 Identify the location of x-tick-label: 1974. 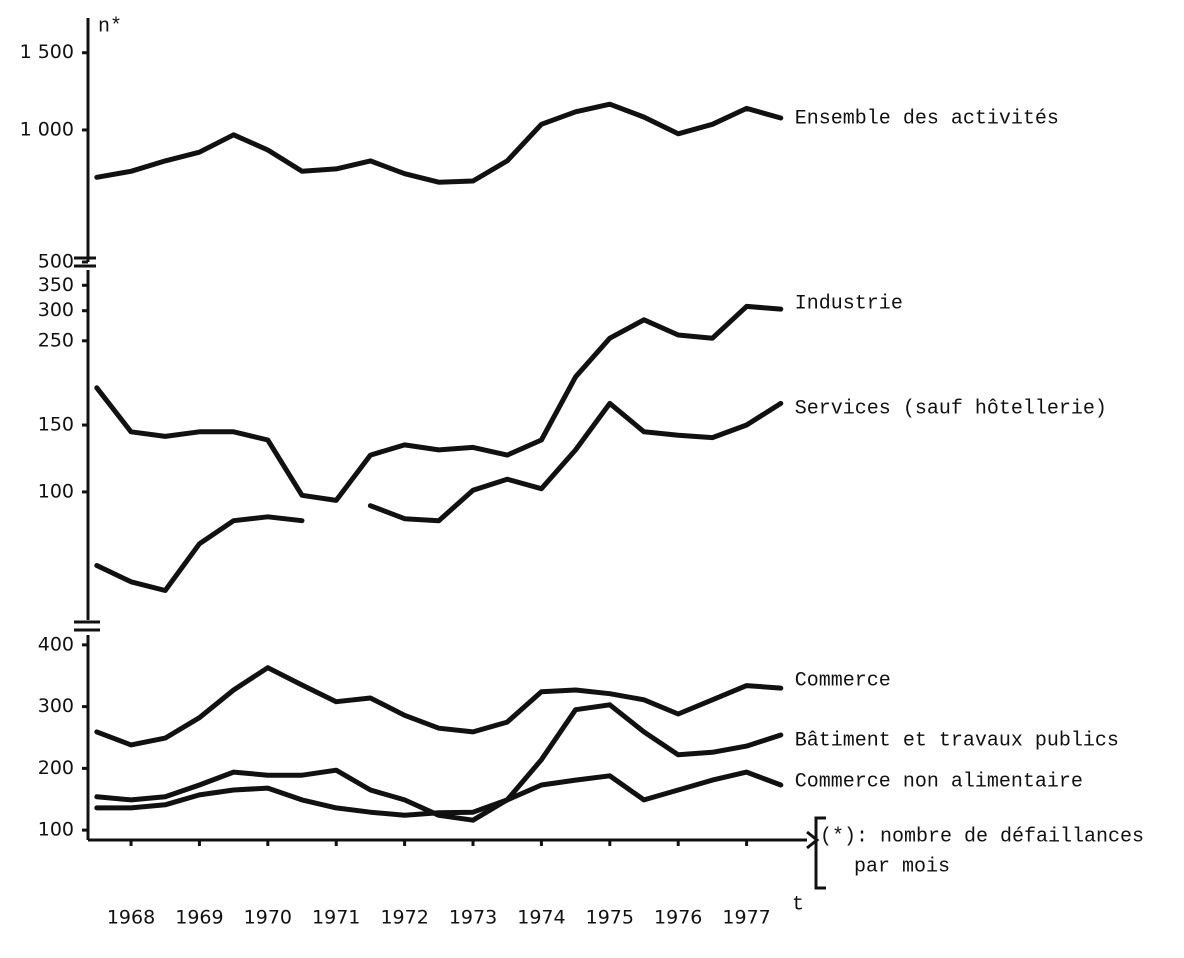
(541, 918).